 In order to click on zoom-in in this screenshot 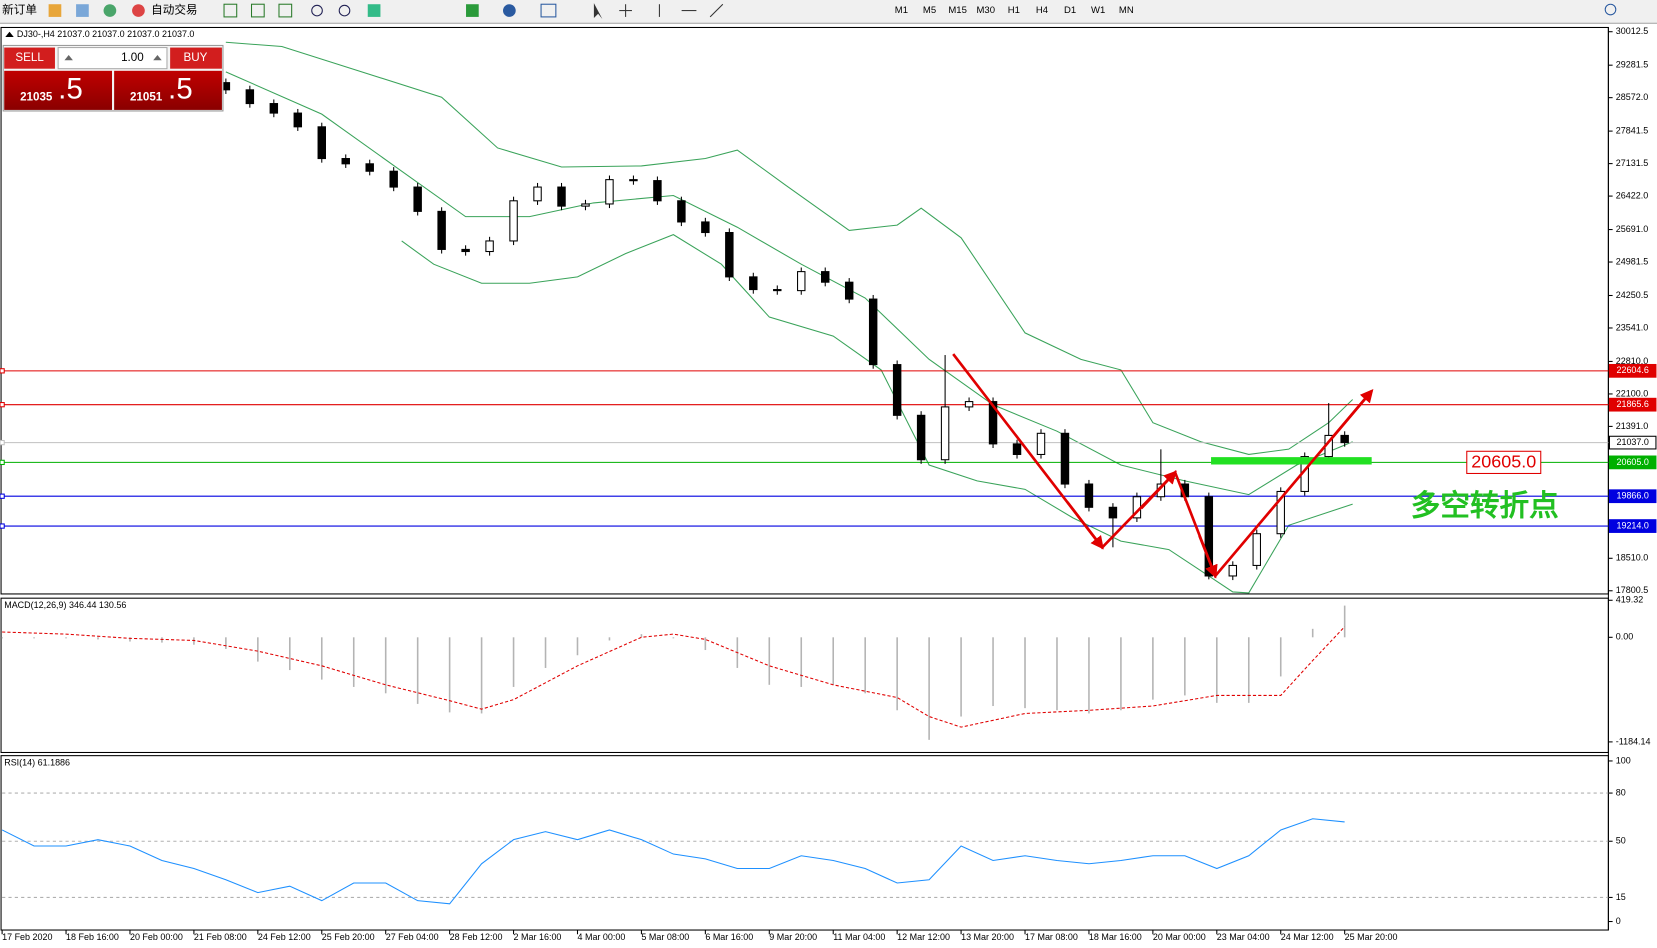, I will do `click(317, 10)`.